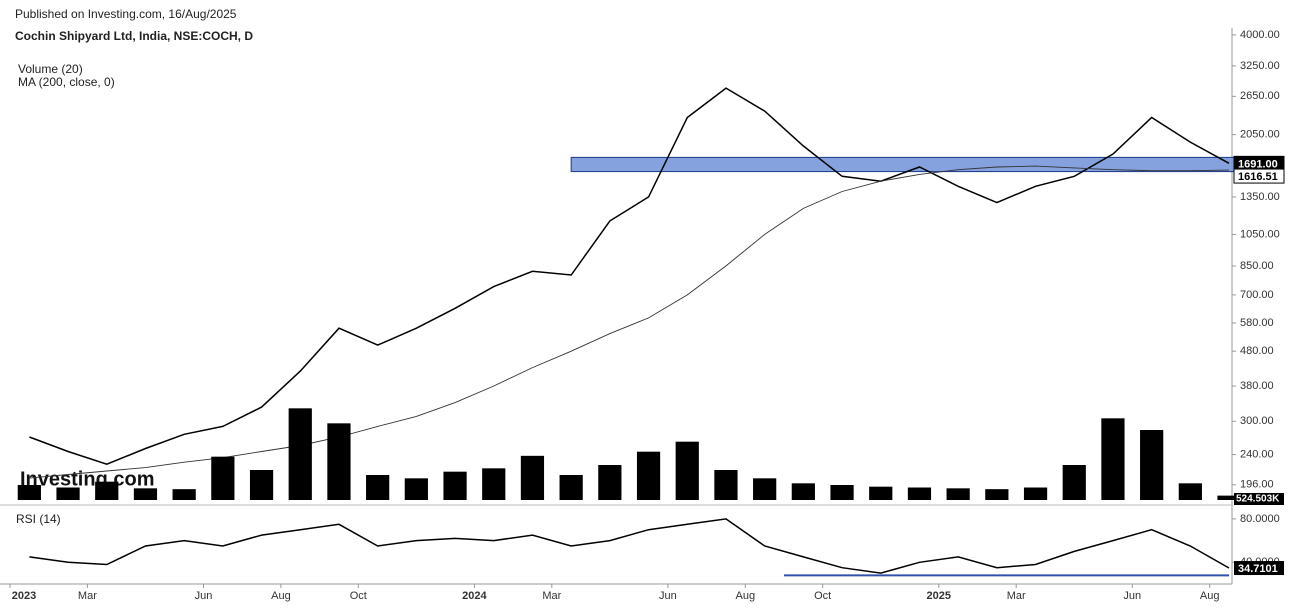 This screenshot has height=608, width=1301. I want to click on y-tick-label: 850.00, so click(1257, 266).